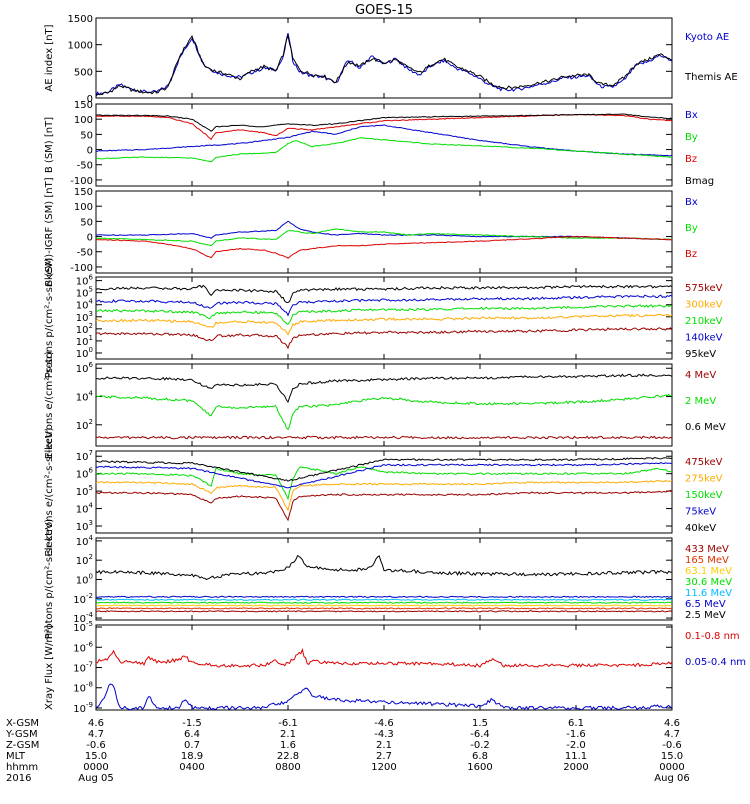  What do you see at coordinates (84, 456) in the screenshot?
I see `y-tick-label: 107` at bounding box center [84, 456].